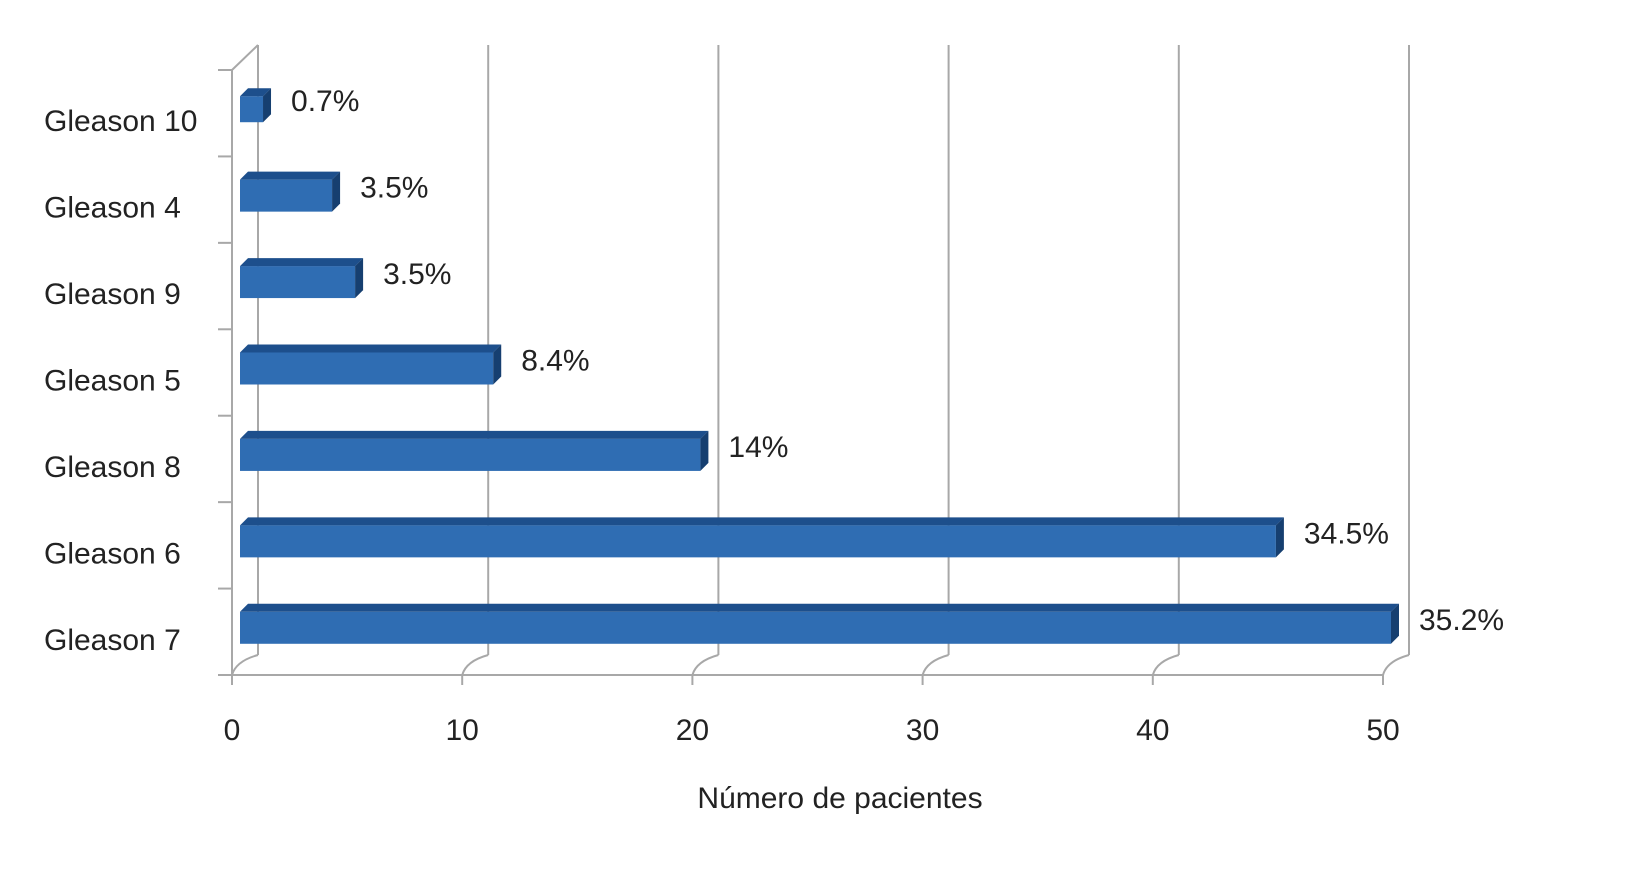  Describe the element at coordinates (232, 730) in the screenshot. I see `x-tick-label: 0` at that location.